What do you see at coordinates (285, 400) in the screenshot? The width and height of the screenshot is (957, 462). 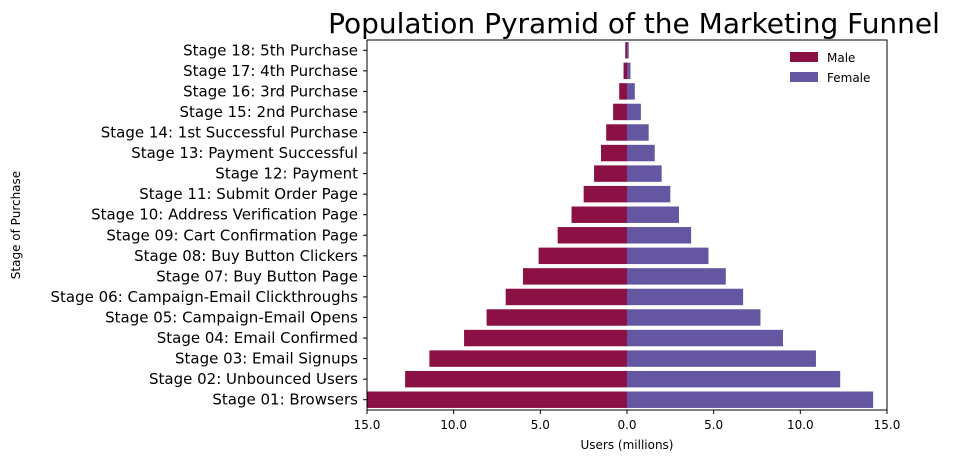 I see `y-tick-label: Stage 01: Browsers` at bounding box center [285, 400].